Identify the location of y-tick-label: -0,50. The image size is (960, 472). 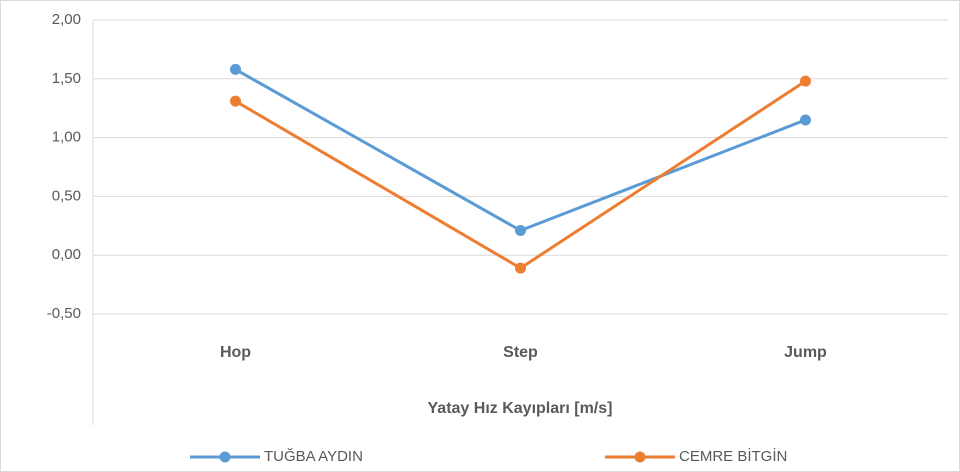
(64, 313).